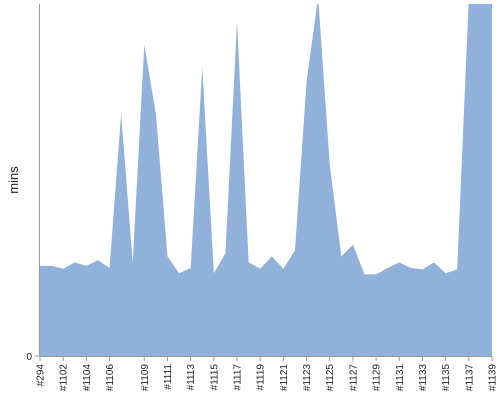 This screenshot has width=500, height=400. I want to click on x-tick-label: #1131, so click(400, 378).